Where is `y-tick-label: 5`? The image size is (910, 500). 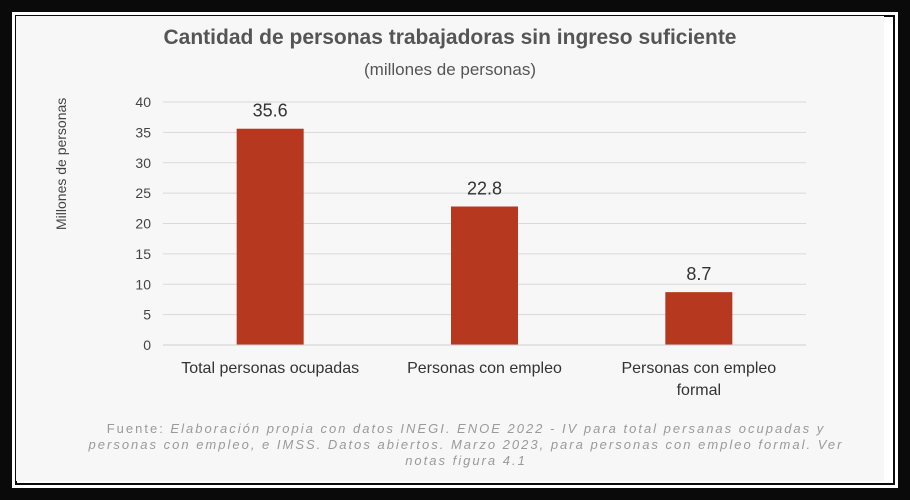
y-tick-label: 5 is located at coordinates (147, 315).